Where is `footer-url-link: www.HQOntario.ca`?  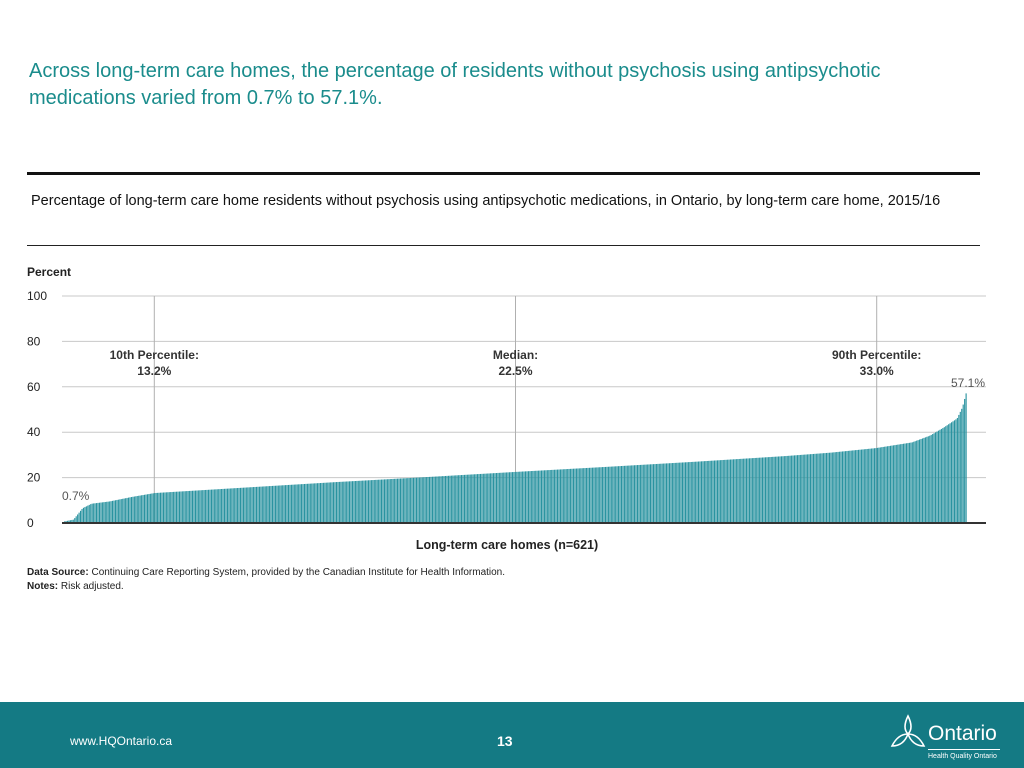
footer-url-link: www.HQOntario.ca is located at coordinates (121, 741).